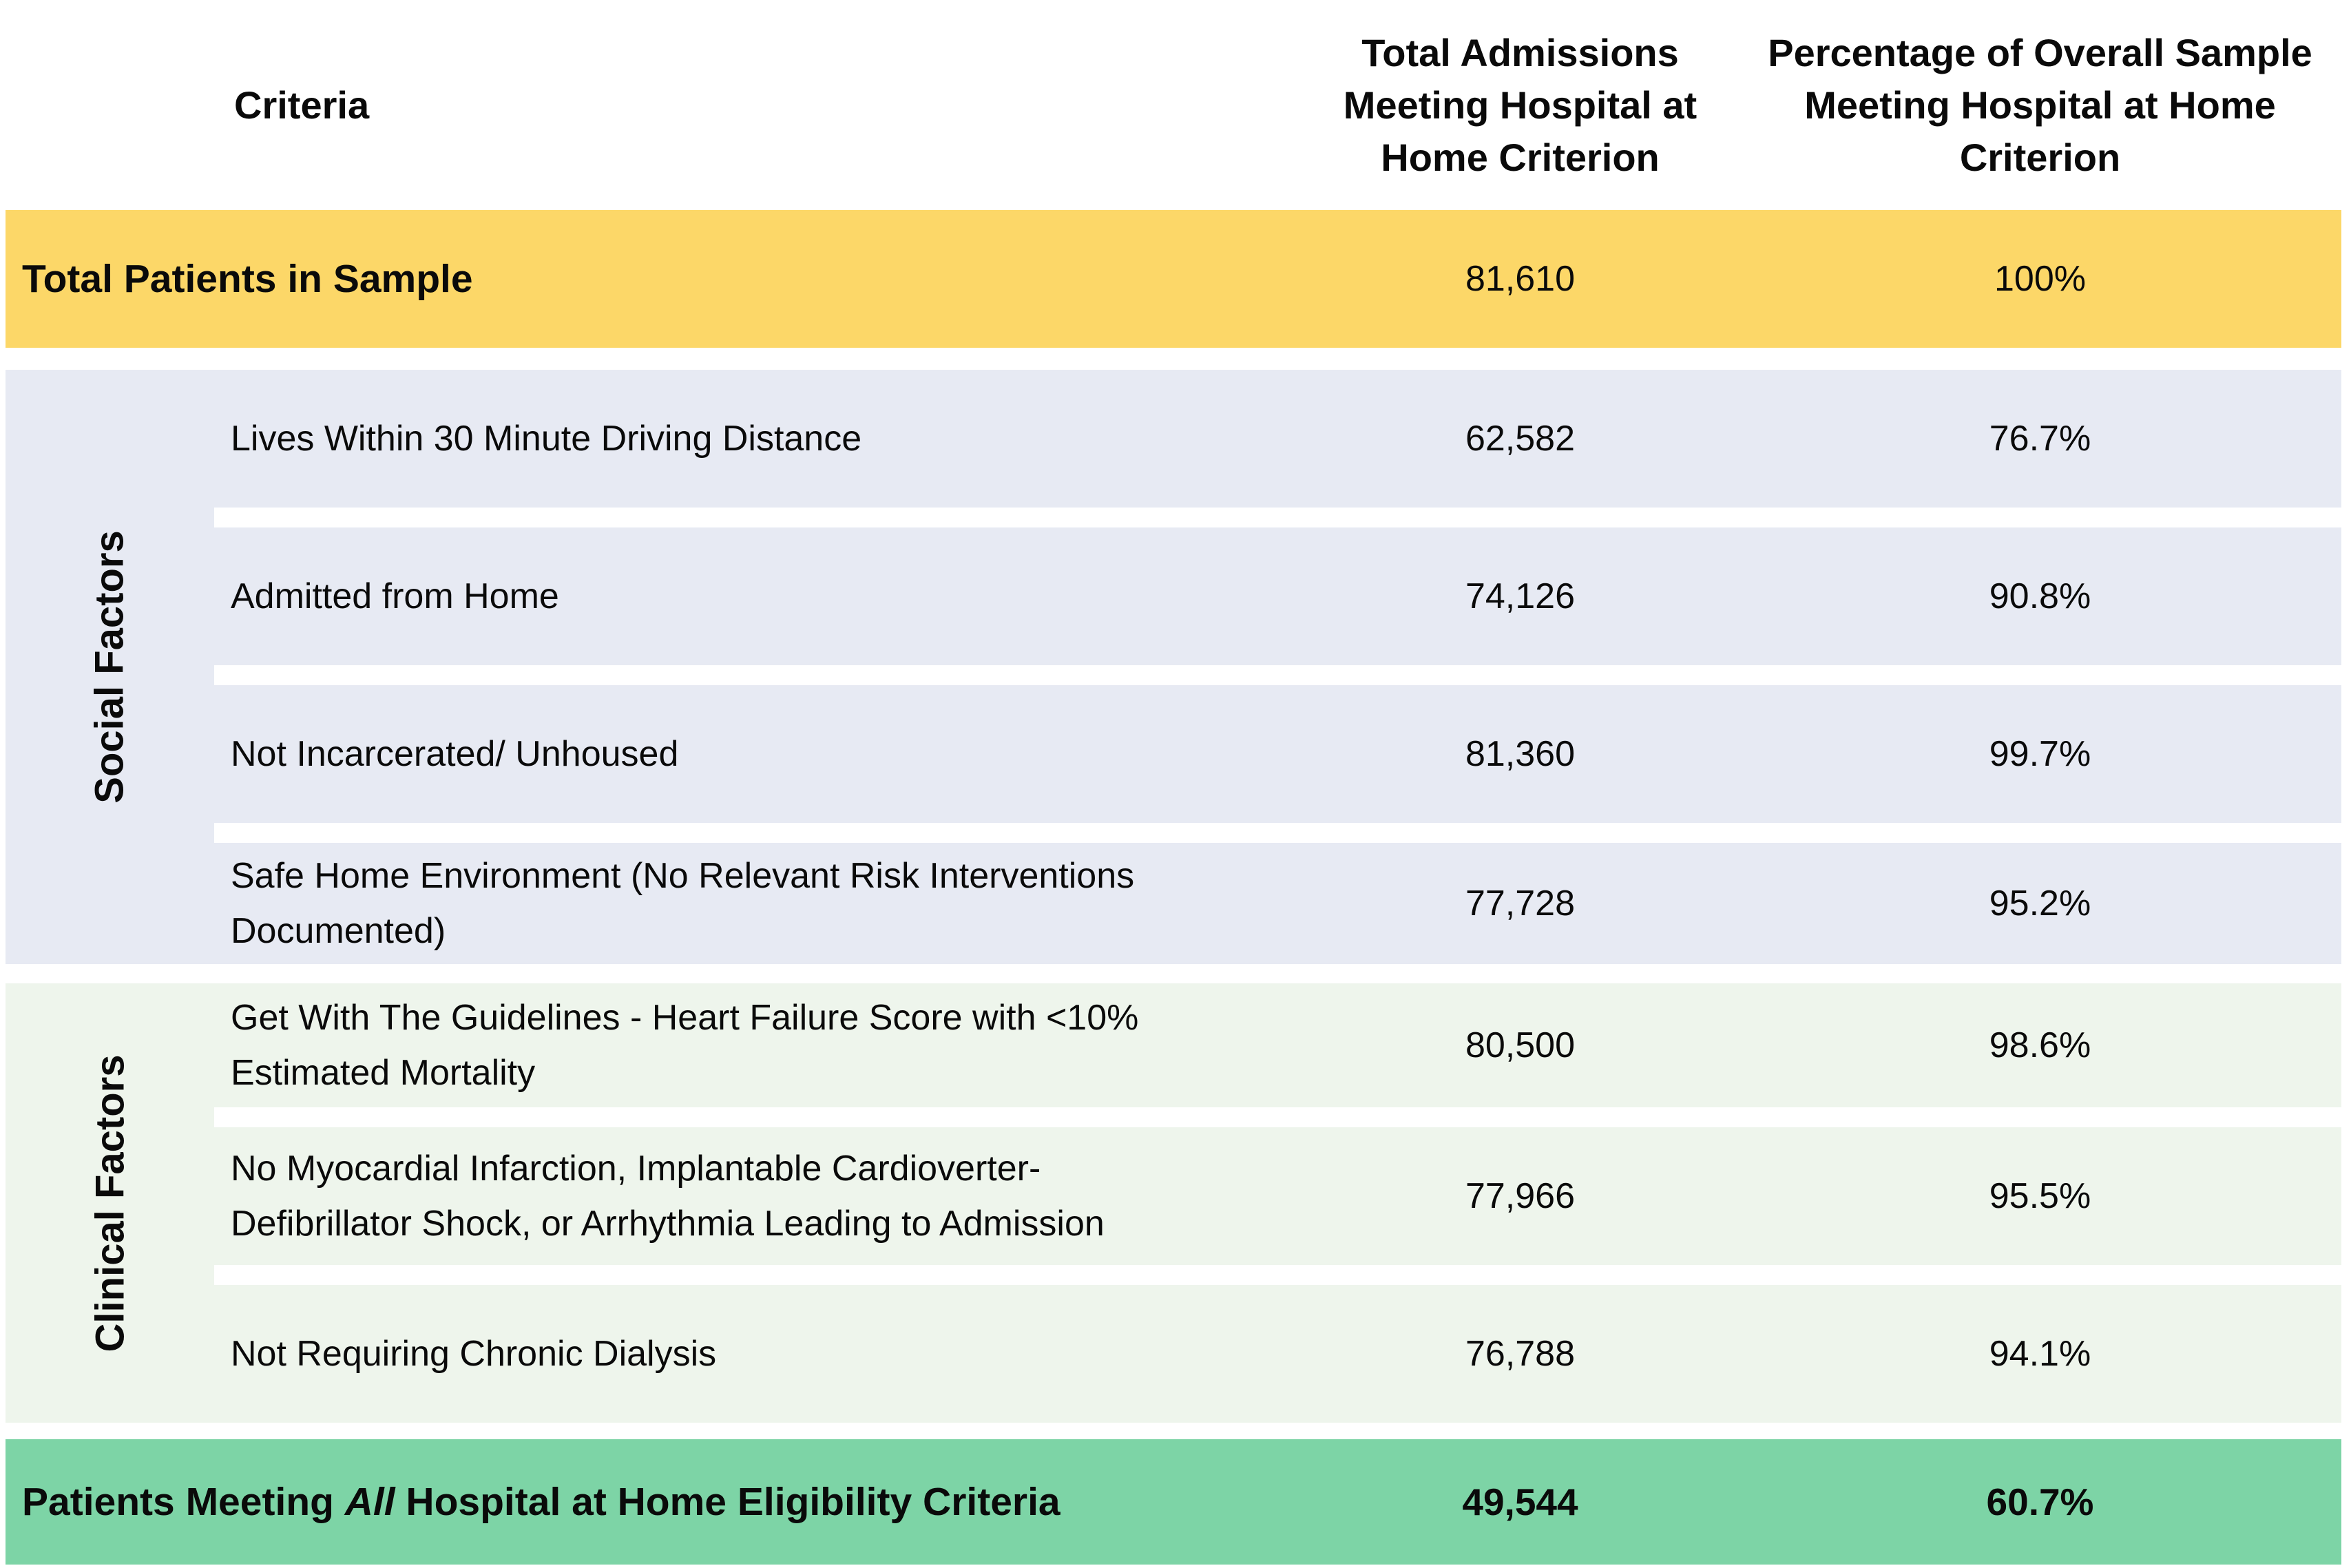  I want to click on criterion-row-not-incarcerated: Not Incarcerated/ Unhoused 81,360 99.7%, so click(1277, 754).